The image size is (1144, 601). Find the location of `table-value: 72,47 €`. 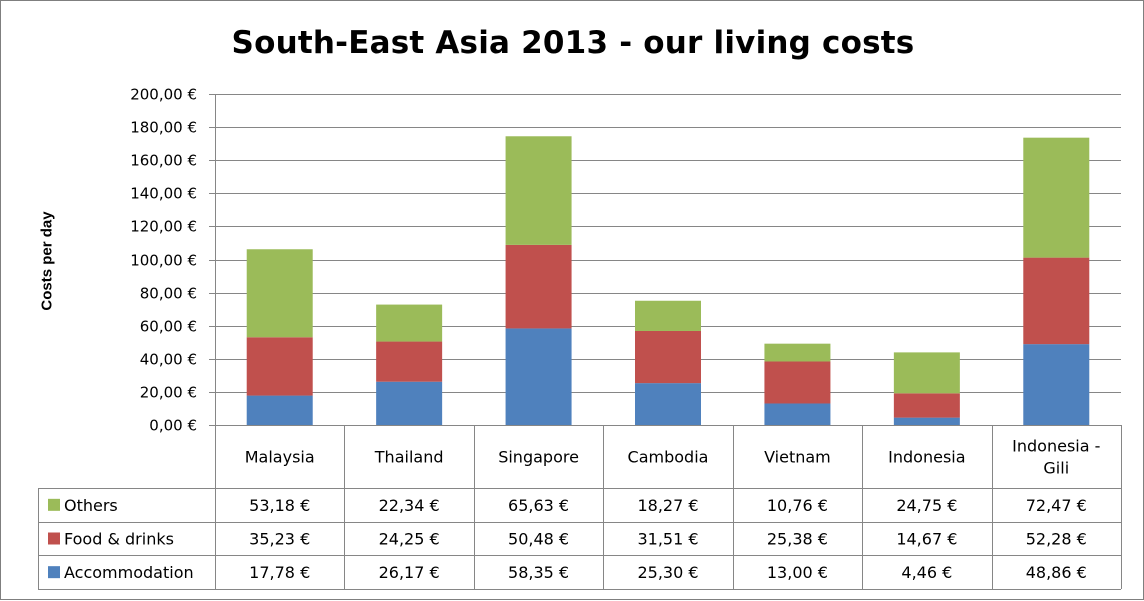

table-value: 72,47 € is located at coordinates (1056, 505).